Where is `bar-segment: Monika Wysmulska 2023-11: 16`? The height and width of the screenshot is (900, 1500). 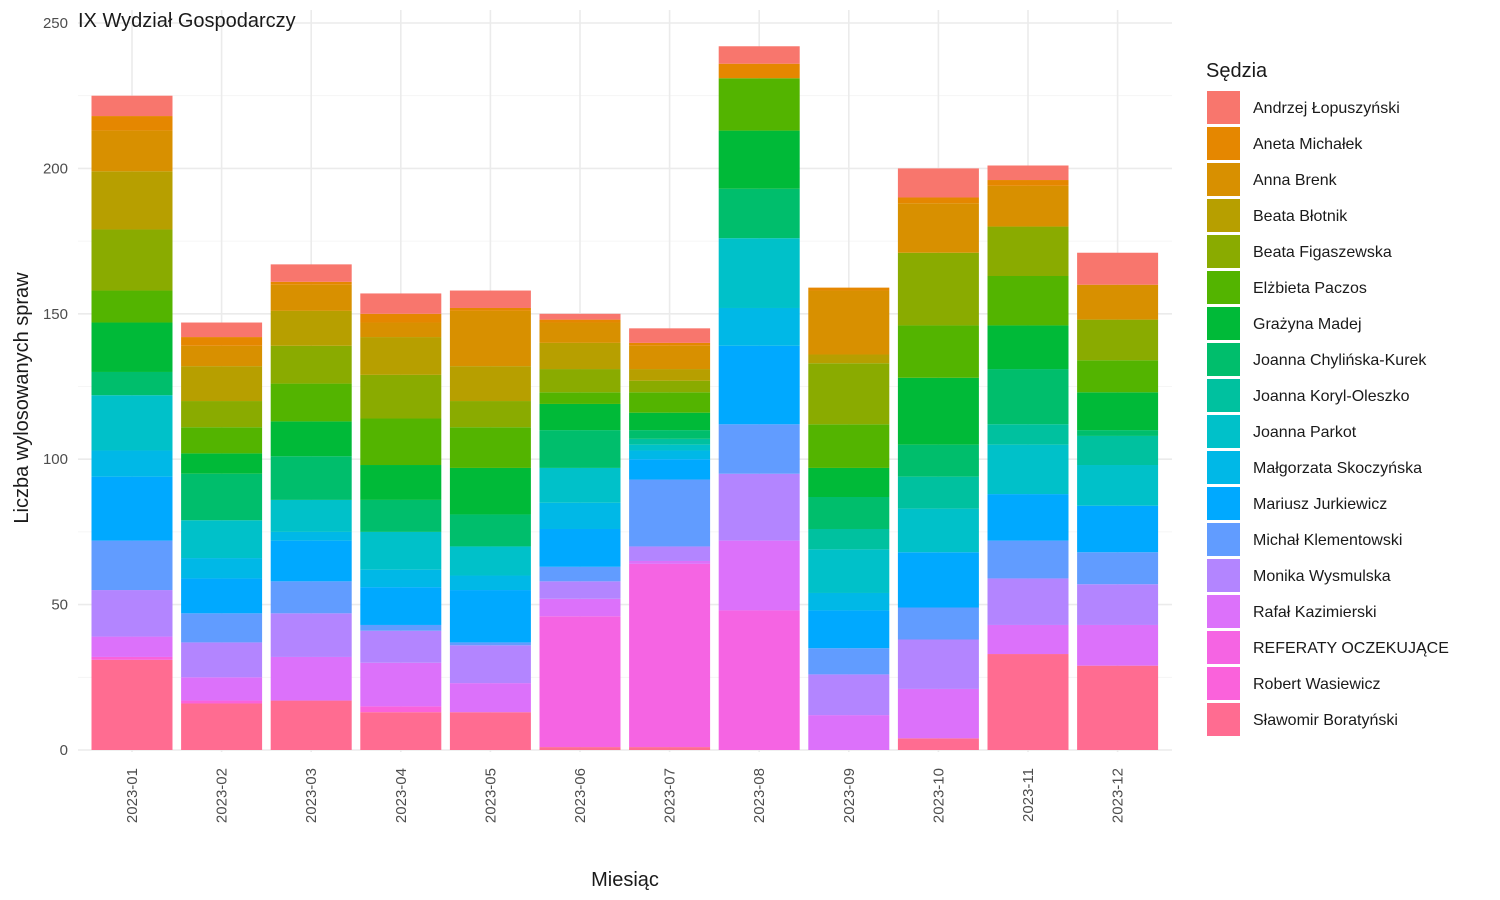
bar-segment: Monika Wysmulska 2023-11: 16 is located at coordinates (1028, 601).